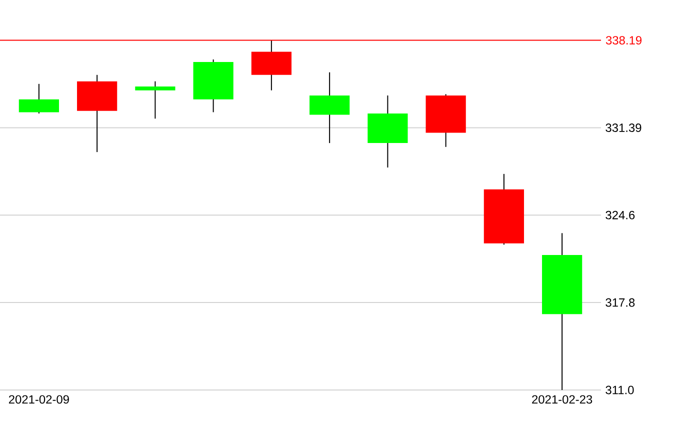 The image size is (676, 431). What do you see at coordinates (155, 100) in the screenshot?
I see `candlestick` at bounding box center [155, 100].